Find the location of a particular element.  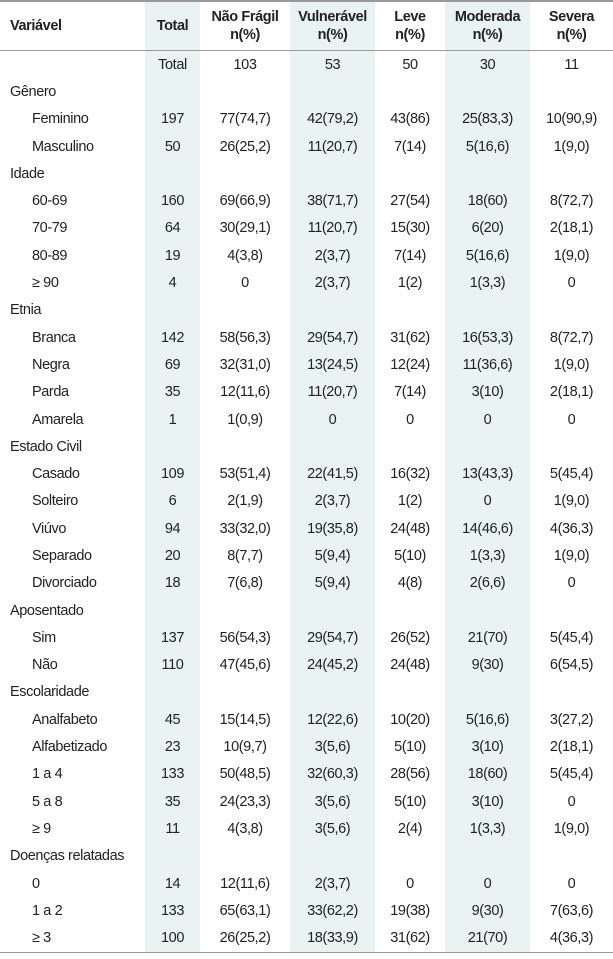

cell: 18(60) is located at coordinates (487, 774).